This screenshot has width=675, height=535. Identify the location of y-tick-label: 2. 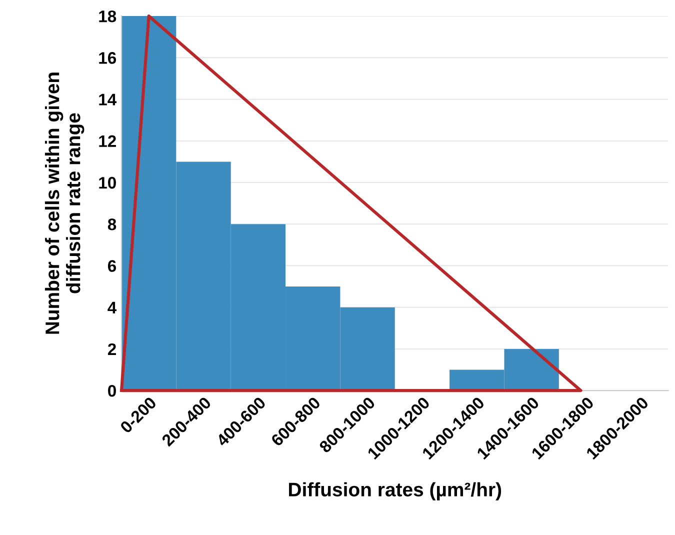
(112, 349).